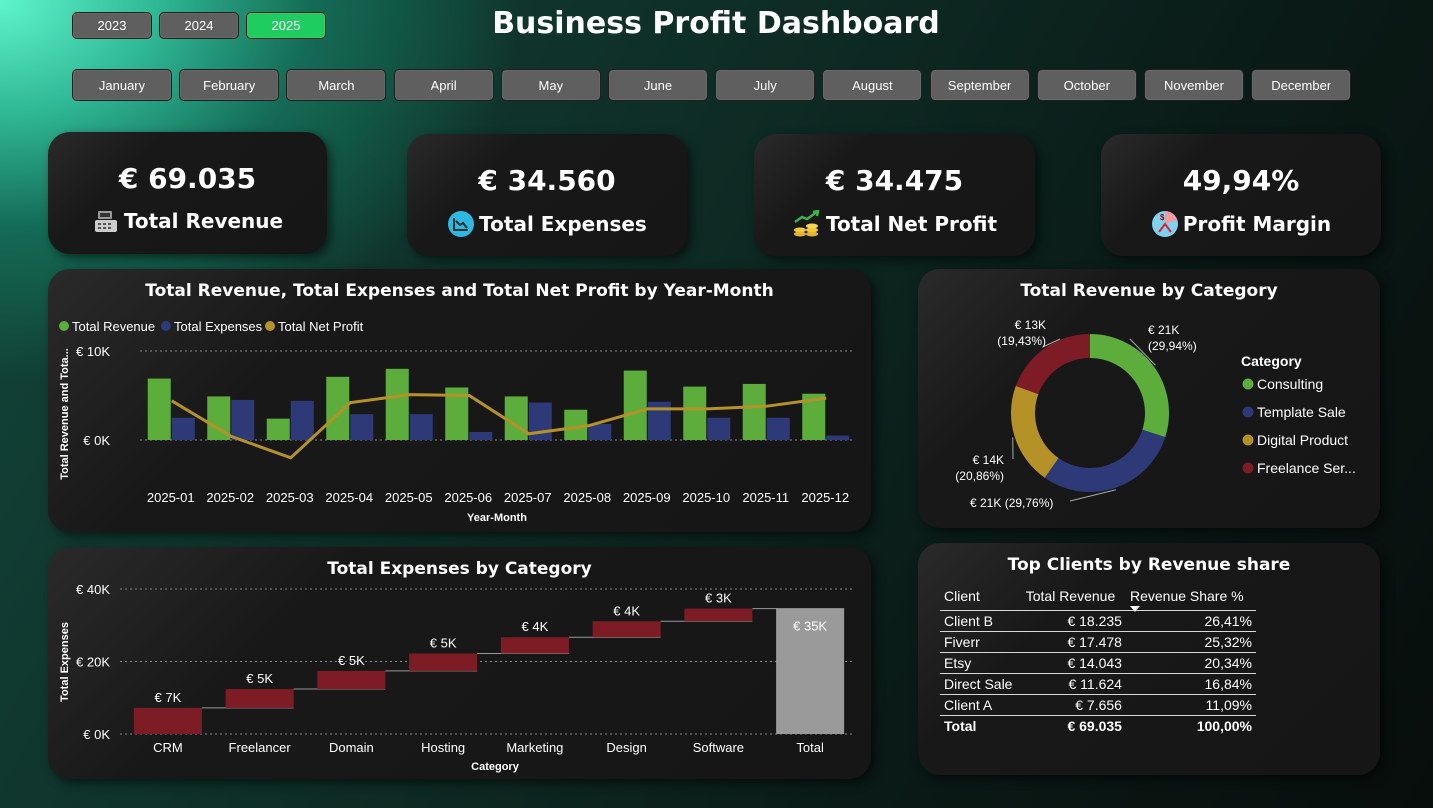 This screenshot has width=1433, height=808. Describe the element at coordinates (1052, 343) in the screenshot. I see `leader-line` at that location.